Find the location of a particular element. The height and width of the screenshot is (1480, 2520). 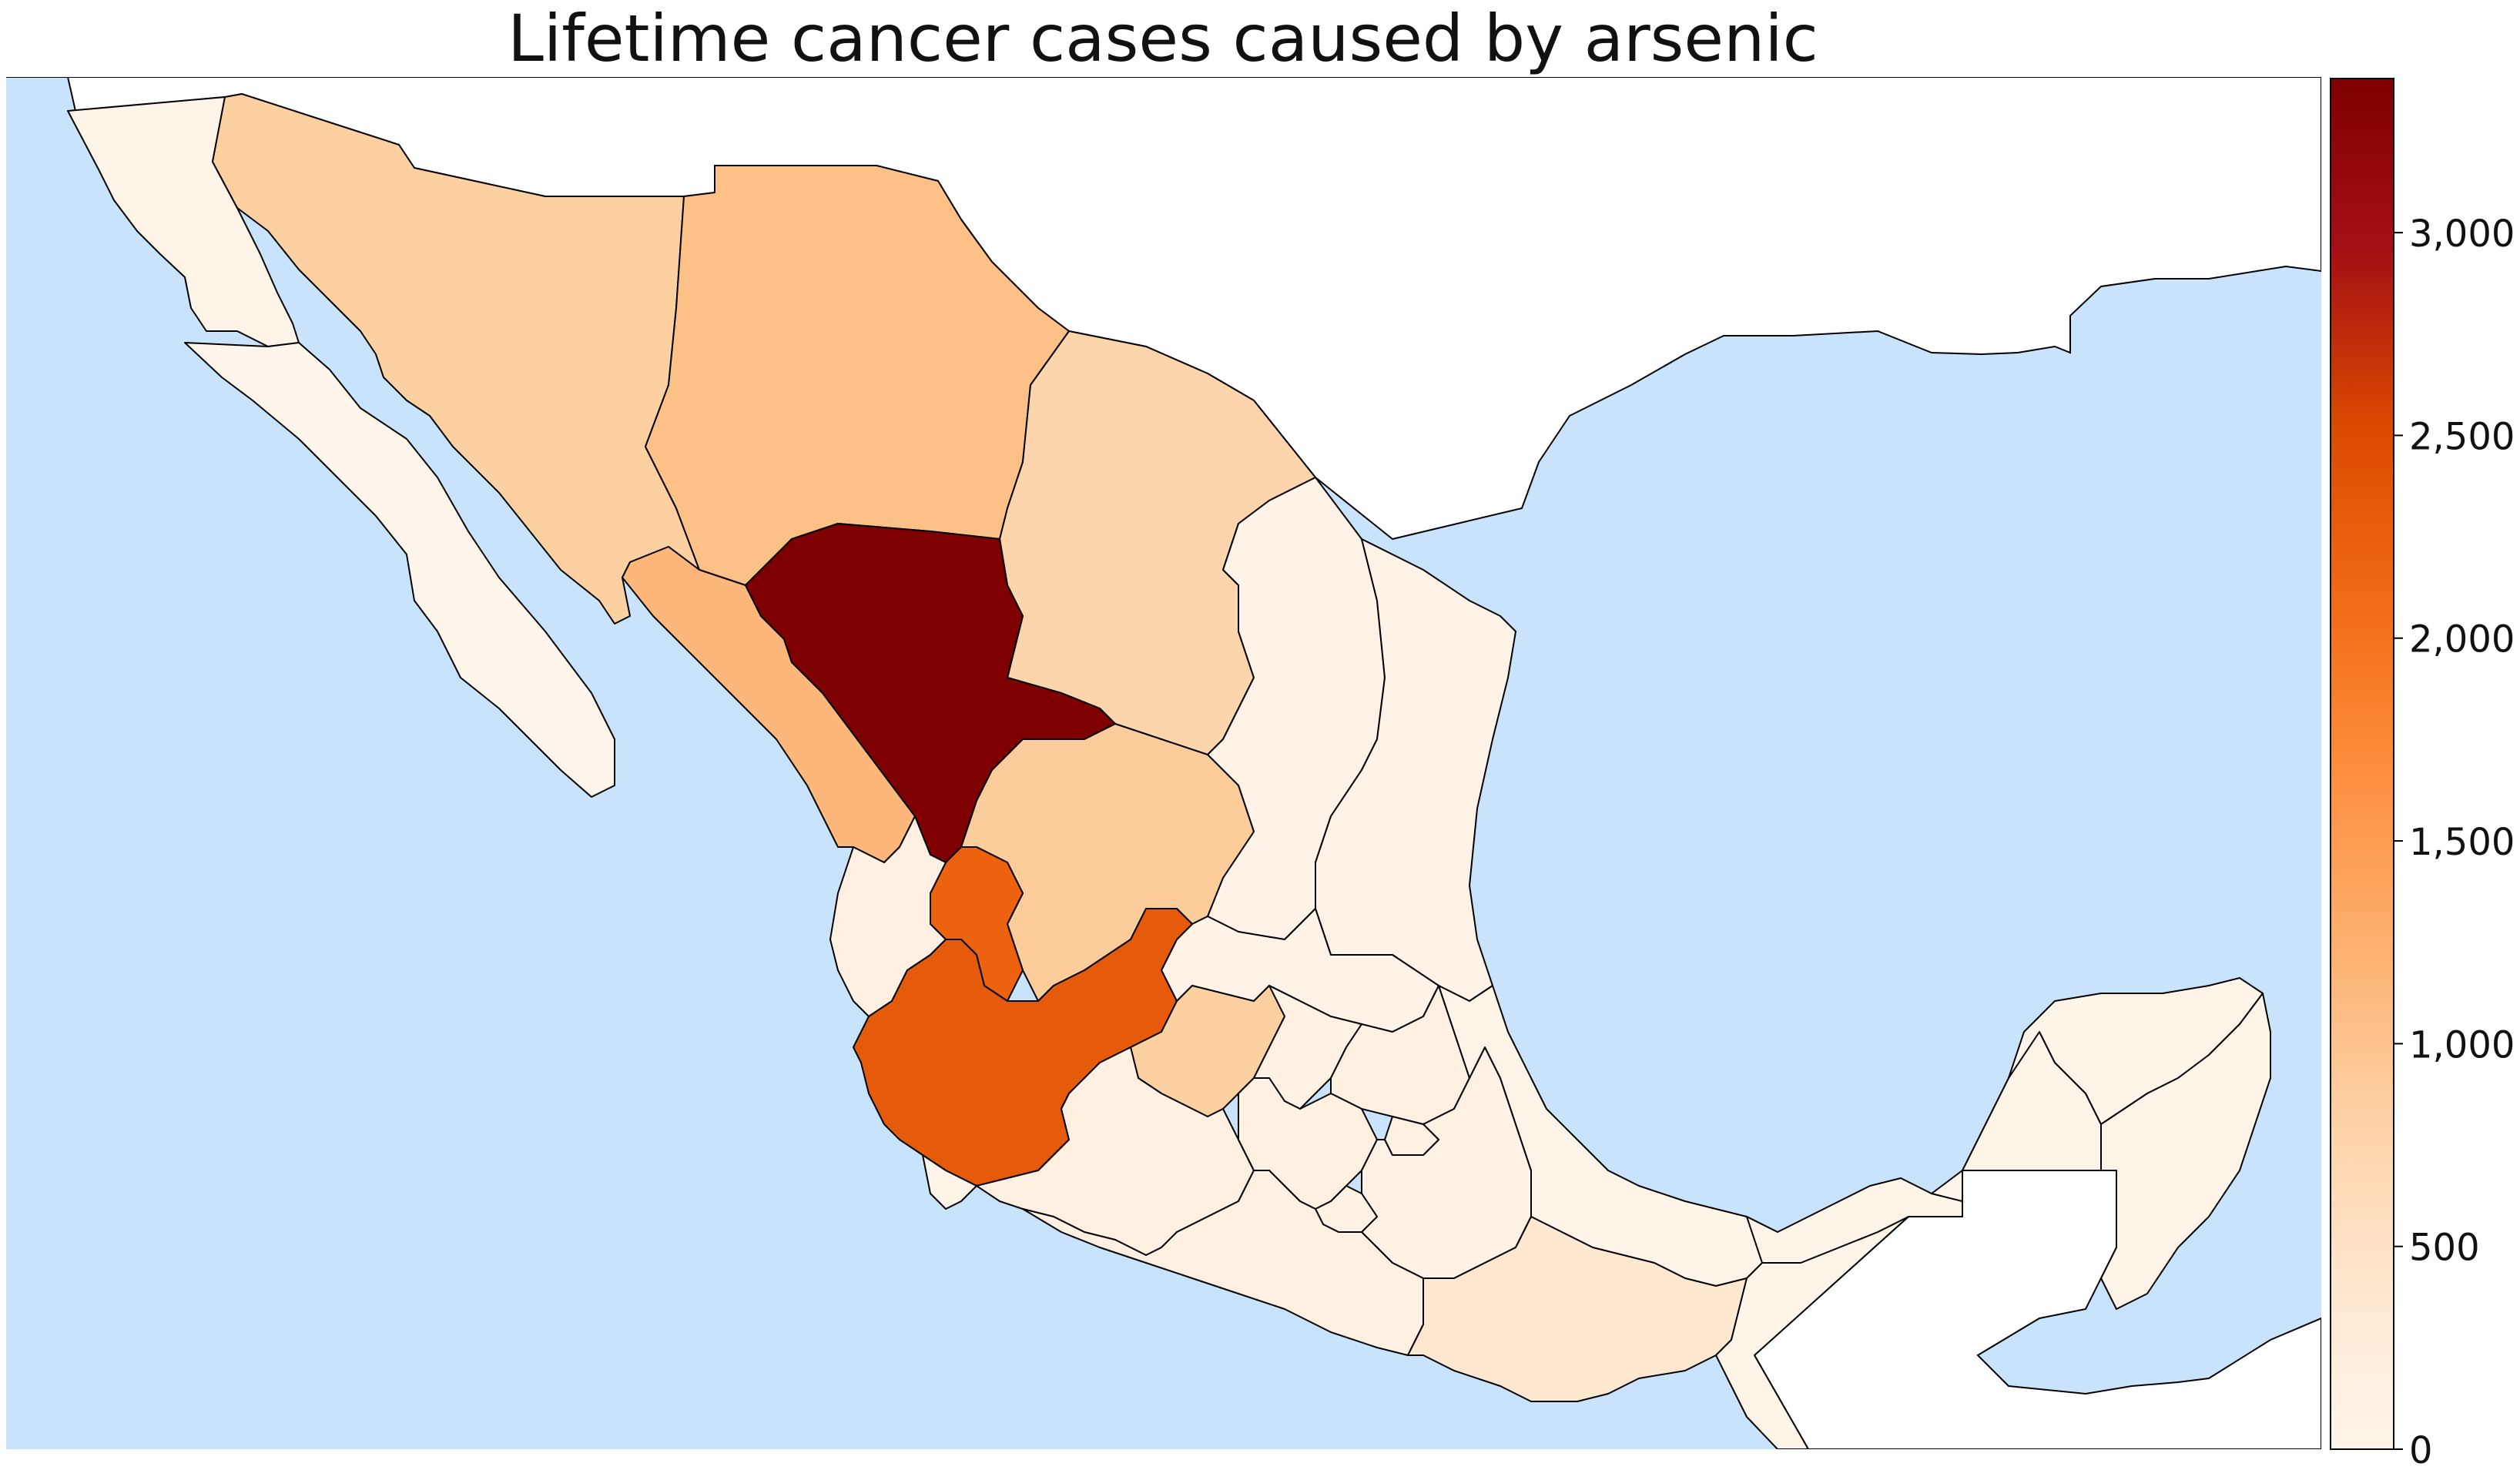

colorbar-gradient is located at coordinates (2362, 764).